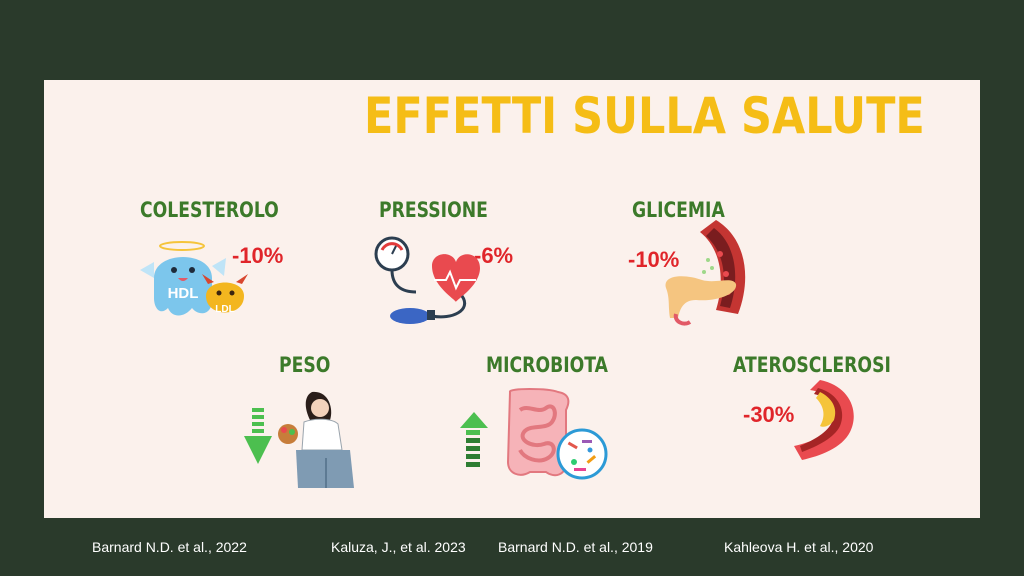  What do you see at coordinates (427, 280) in the screenshot?
I see `blood-pressure-heart-icon` at bounding box center [427, 280].